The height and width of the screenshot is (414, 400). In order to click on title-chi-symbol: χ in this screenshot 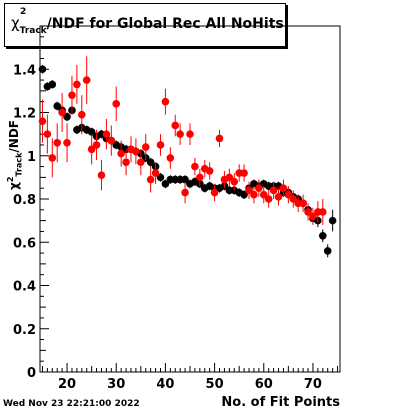, I will do `click(15, 23)`.